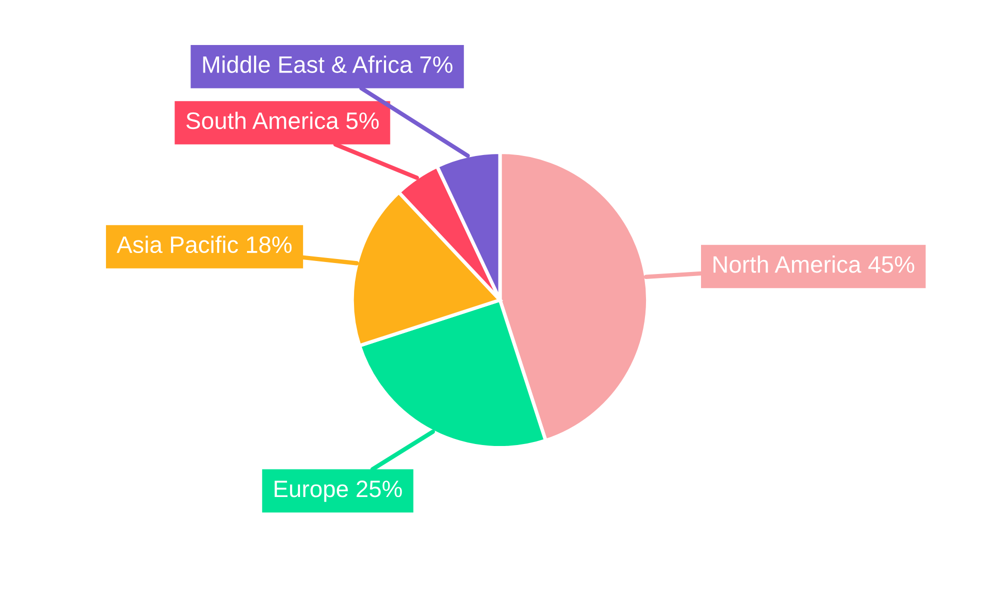  I want to click on slice-label: Europe 25%, so click(338, 491).